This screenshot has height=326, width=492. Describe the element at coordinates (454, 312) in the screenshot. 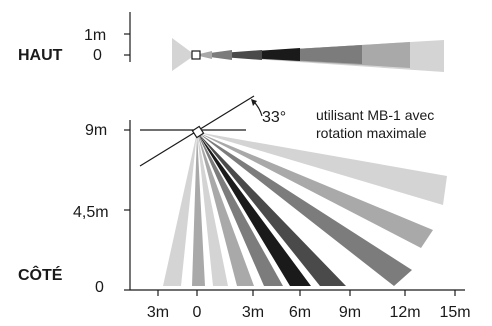

I see `x-tick-label-15m: 15m` at that location.